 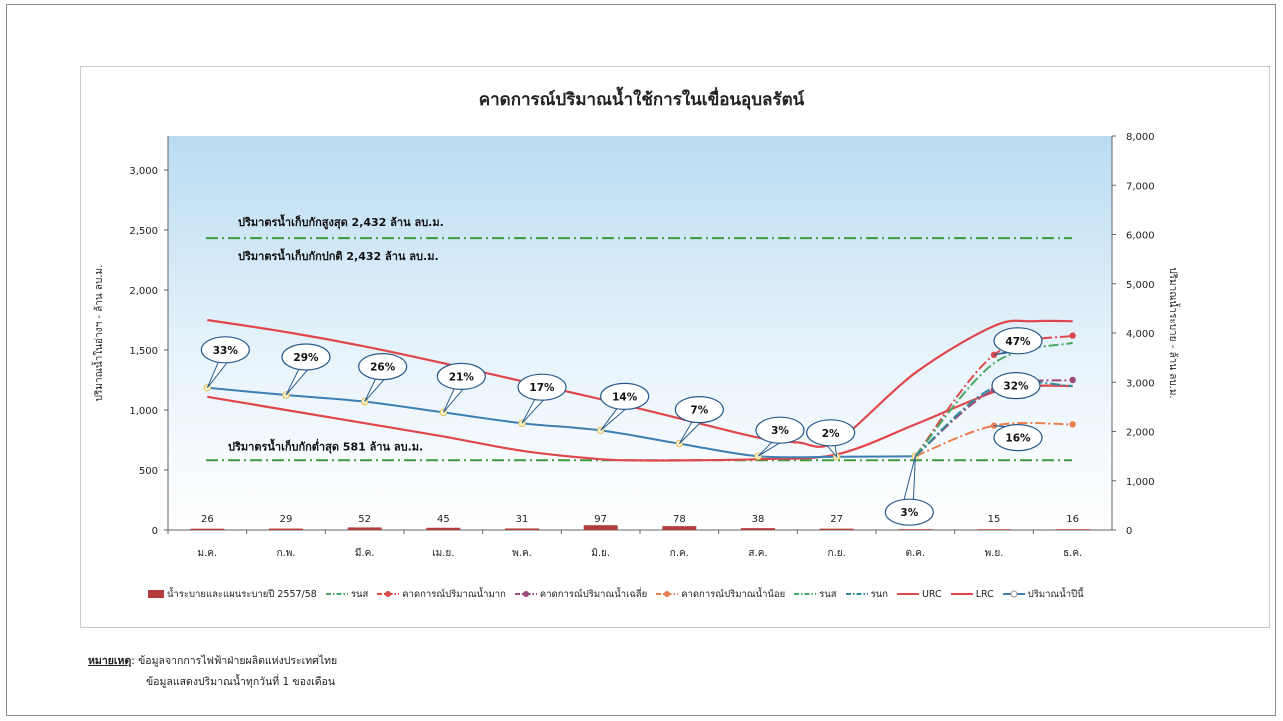 What do you see at coordinates (580, 594) in the screenshot?
I see `legend-item: คาดการณ์ปริมาณน้ำเฉลี่ย` at bounding box center [580, 594].